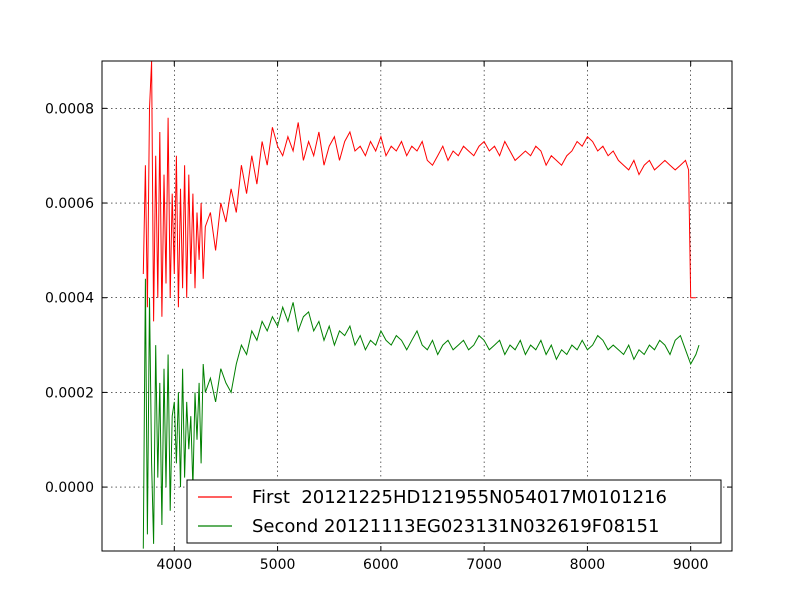  I want to click on y-tick-label: 0.0002, so click(69, 393).